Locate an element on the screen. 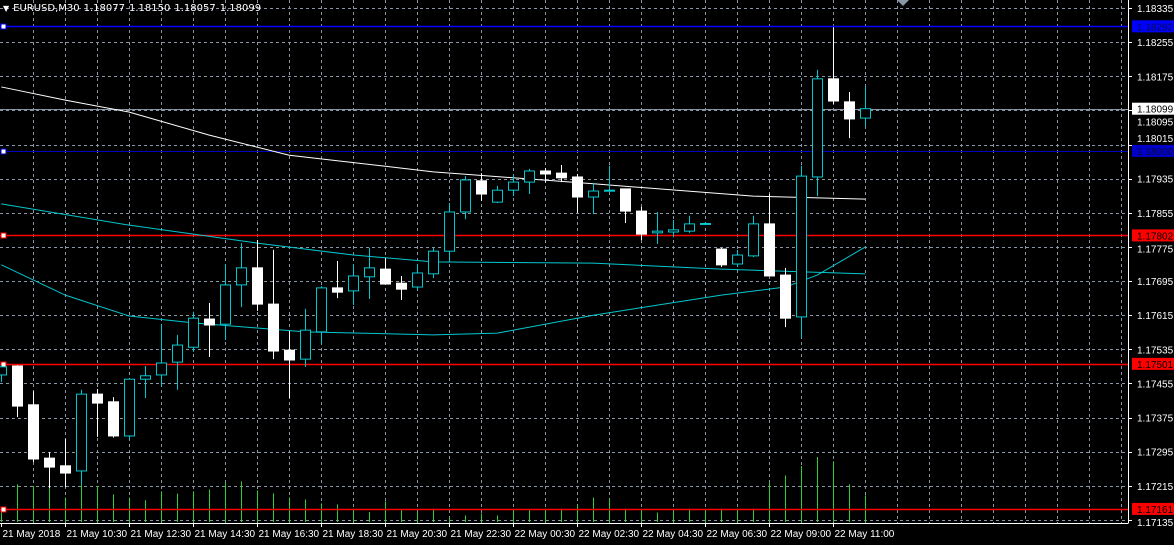 The image size is (1174, 545). price-label-red: 1.17802 is located at coordinates (1155, 236).